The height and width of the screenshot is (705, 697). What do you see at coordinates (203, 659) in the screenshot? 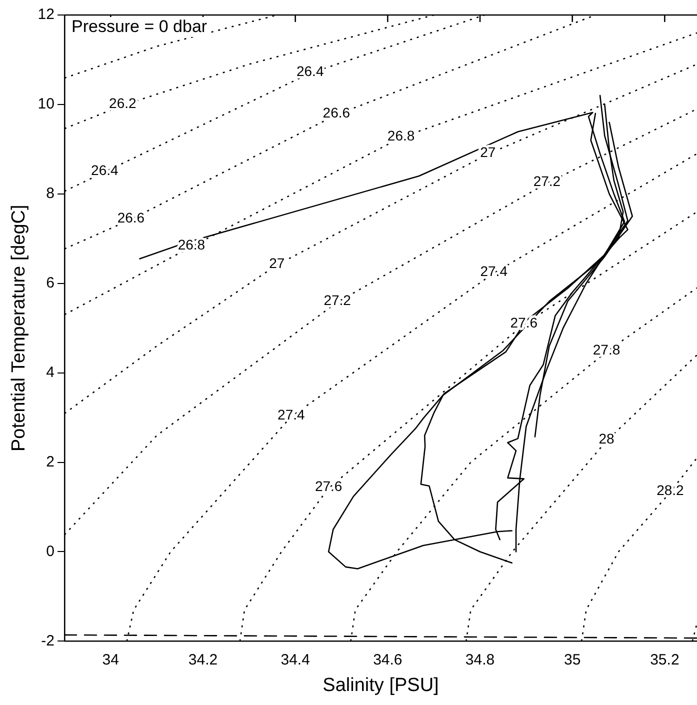
I see `x-tick-label: 34.2` at bounding box center [203, 659].